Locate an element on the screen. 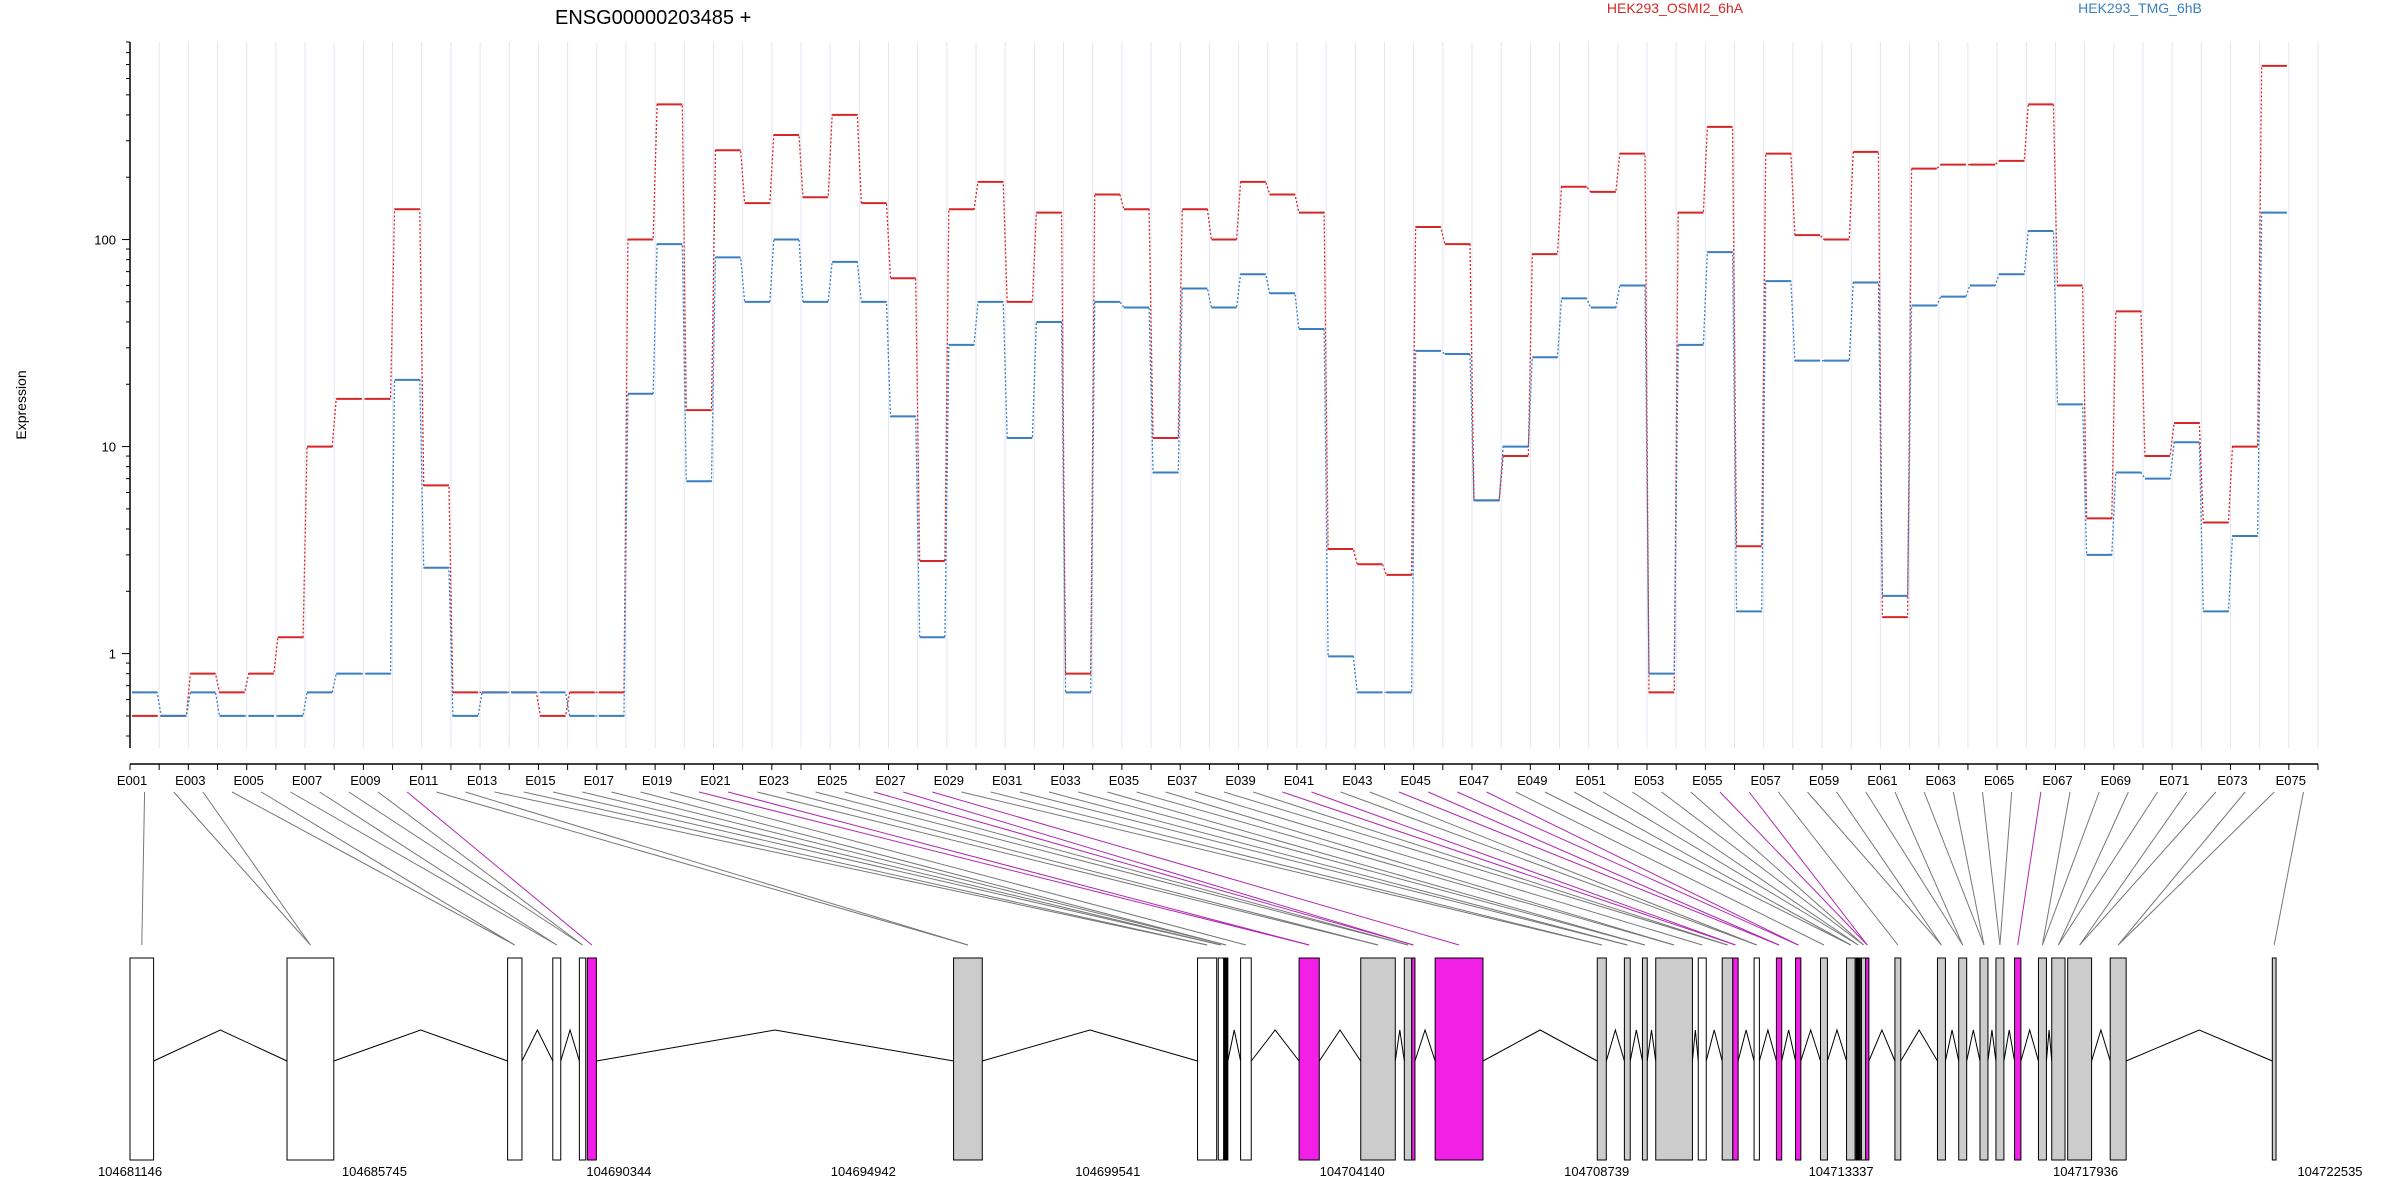  exon-label: E029 is located at coordinates (949, 780).